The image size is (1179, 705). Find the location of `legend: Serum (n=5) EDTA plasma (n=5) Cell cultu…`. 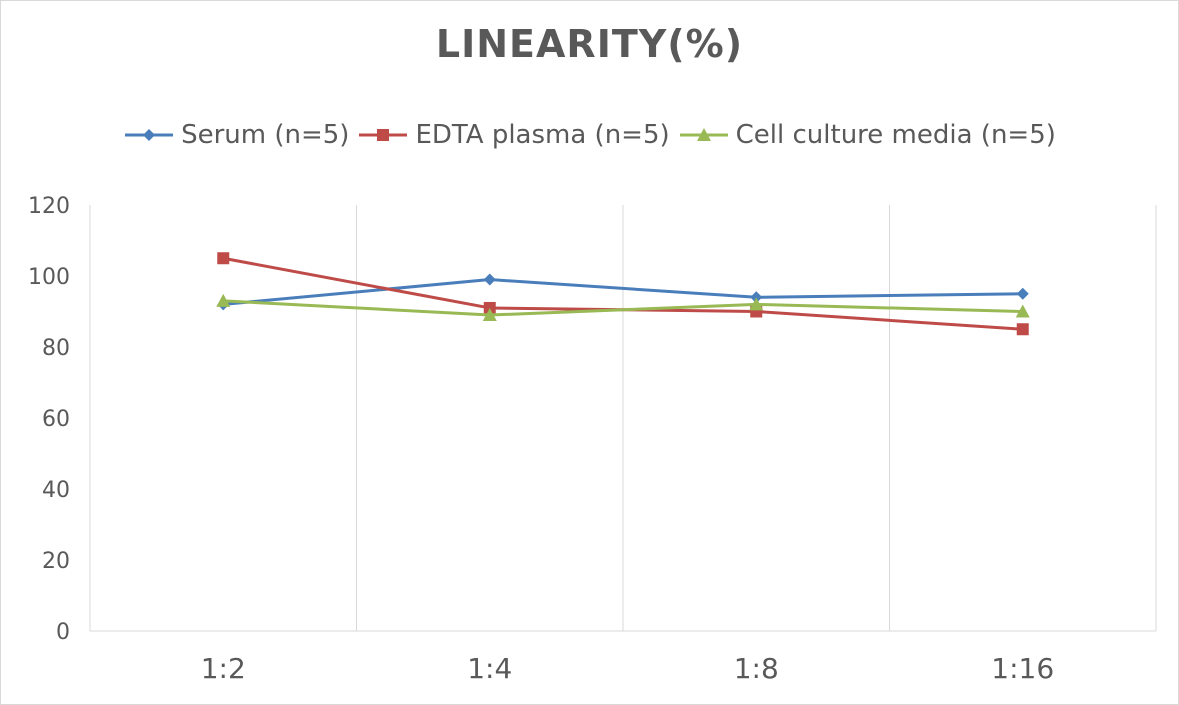

legend: Serum (n=5) EDTA plasma (n=5) Cell cultu… is located at coordinates (589, 135).